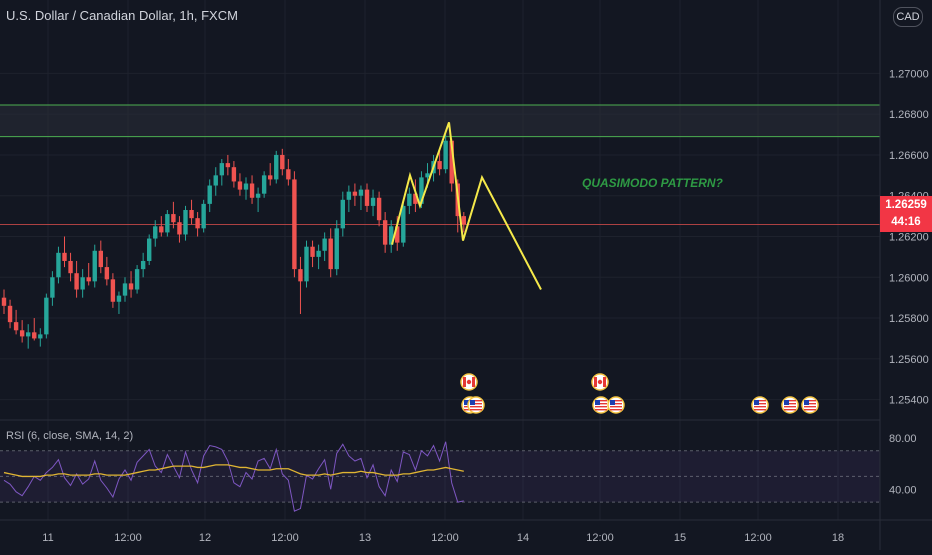 The height and width of the screenshot is (555, 932). What do you see at coordinates (909, 74) in the screenshot?
I see `price-tick-label: 1.27000` at bounding box center [909, 74].